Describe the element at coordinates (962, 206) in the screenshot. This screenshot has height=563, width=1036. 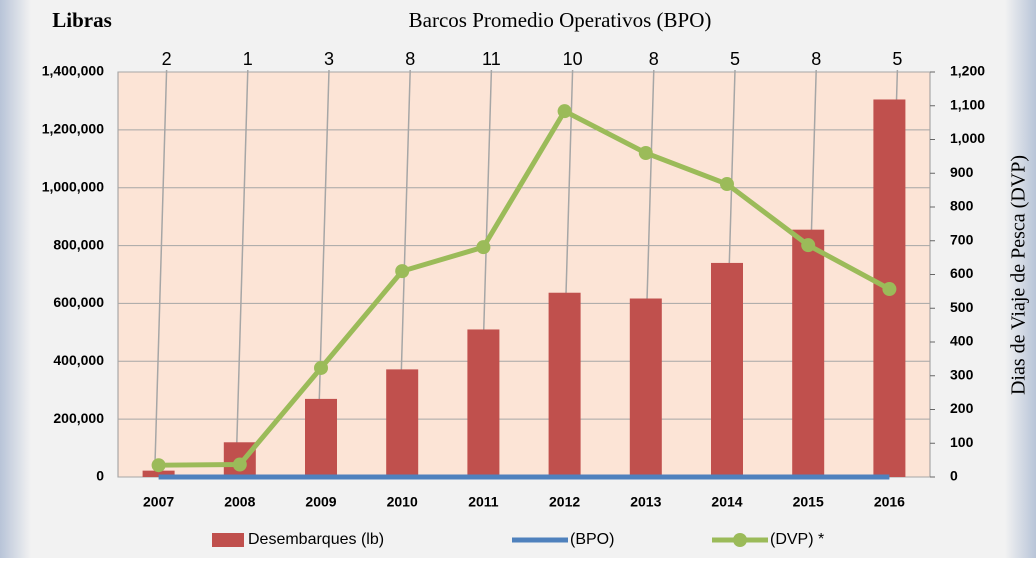
I see `y2-tick-label: 800` at that location.